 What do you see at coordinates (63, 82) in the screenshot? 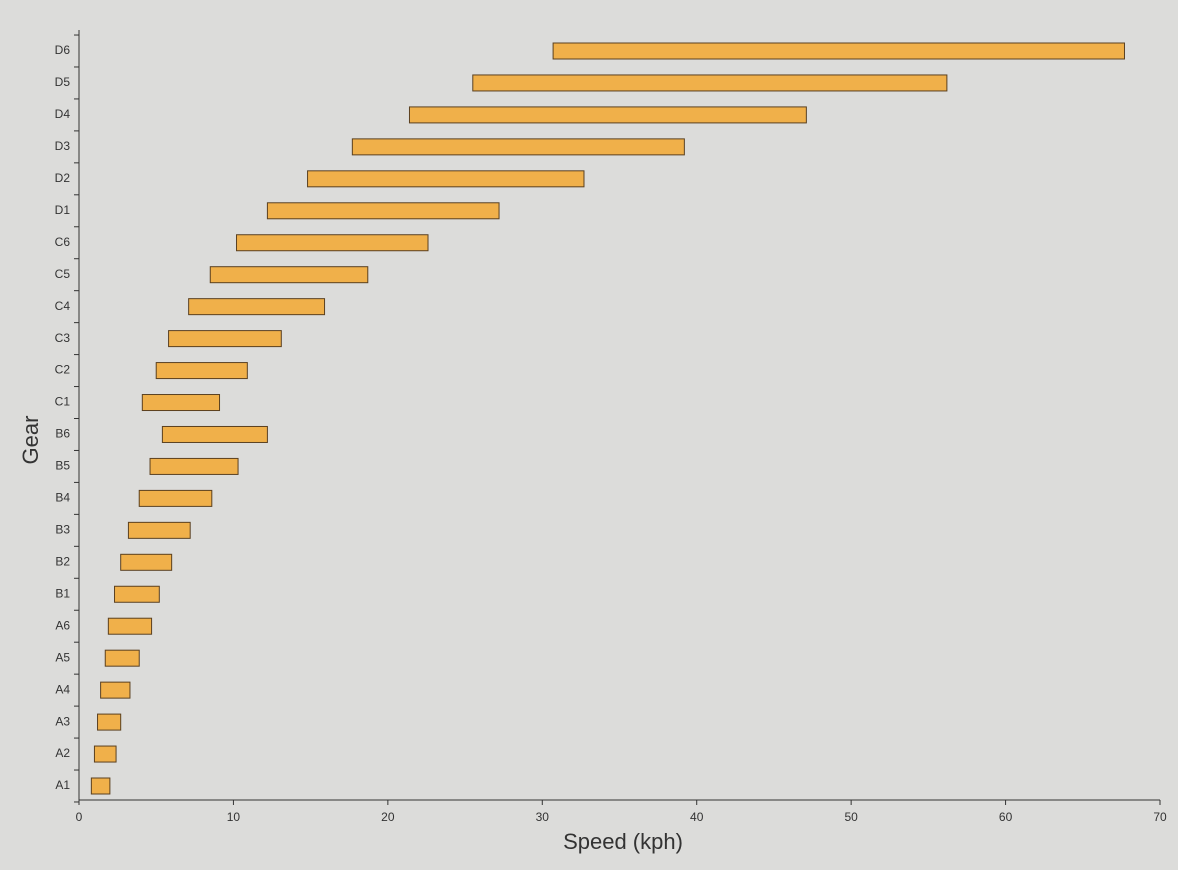
I see `y-tick-label: D5` at bounding box center [63, 82].